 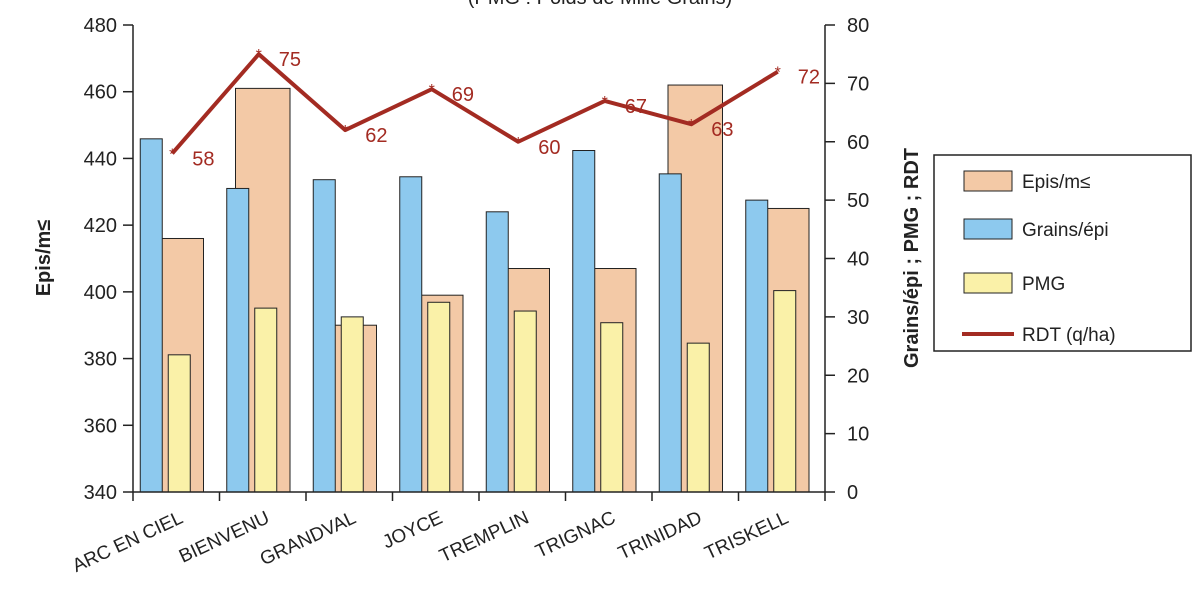 I want to click on chart-subtitle: (PMG : Poids de Mille Grains), so click(x=600, y=4).